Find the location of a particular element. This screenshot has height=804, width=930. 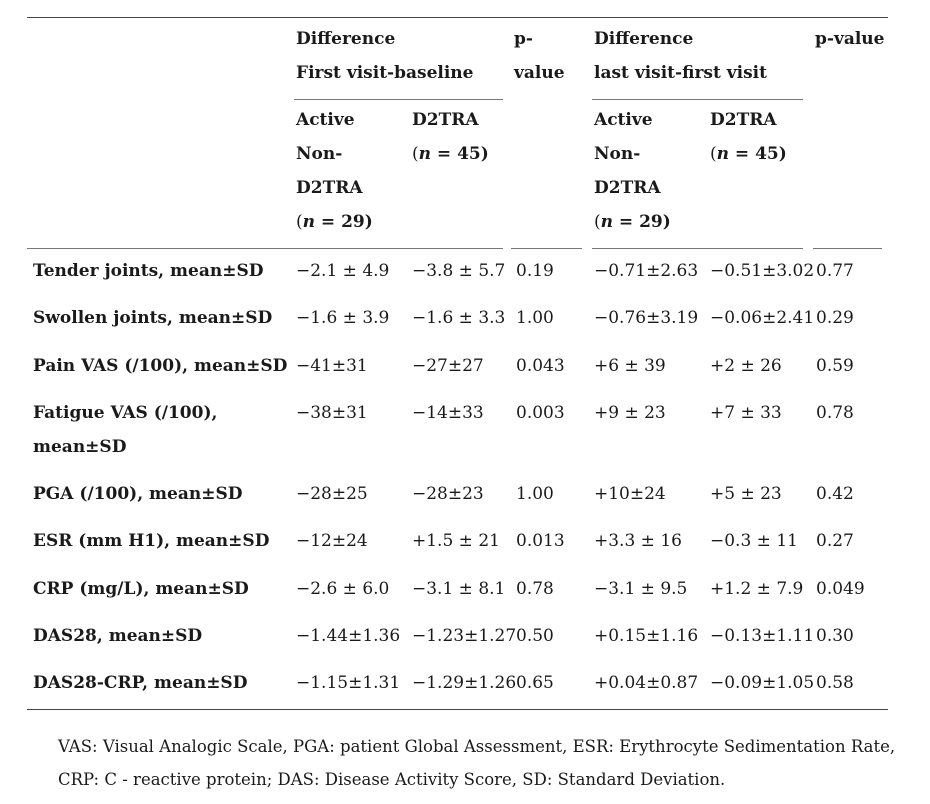

cell-das28crp-a2: +0.04±0.87 is located at coordinates (646, 683).